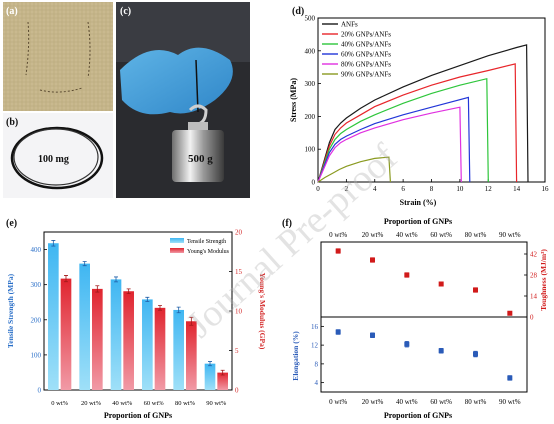 This screenshot has width=554, height=424. I want to click on chart-d-legend-label: ANFs, so click(349, 25).